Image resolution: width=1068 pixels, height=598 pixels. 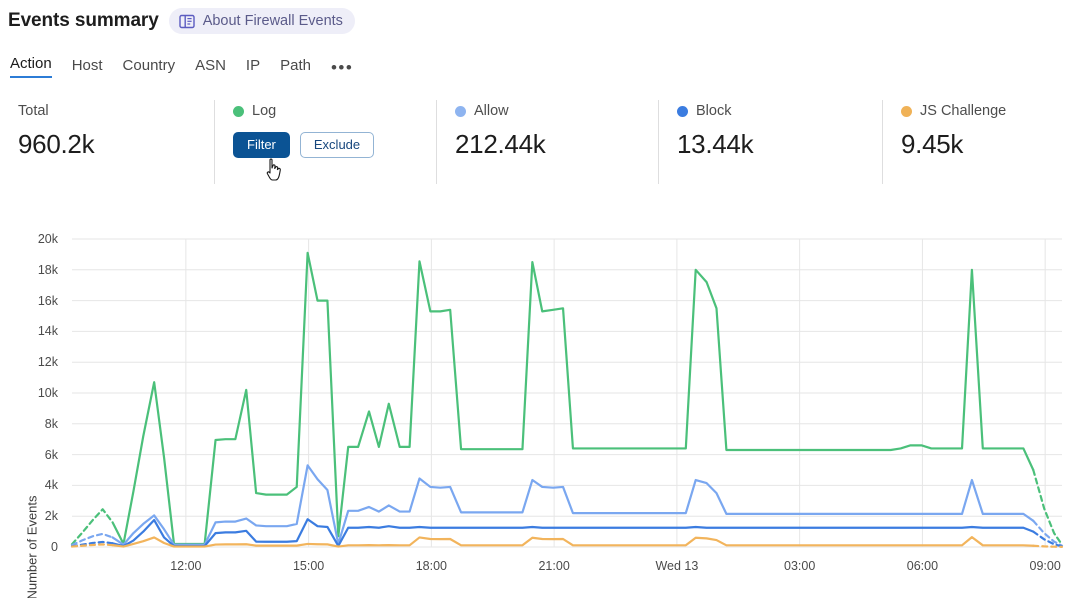 I want to click on y-axis-tick-label: 2k, so click(x=51, y=516).